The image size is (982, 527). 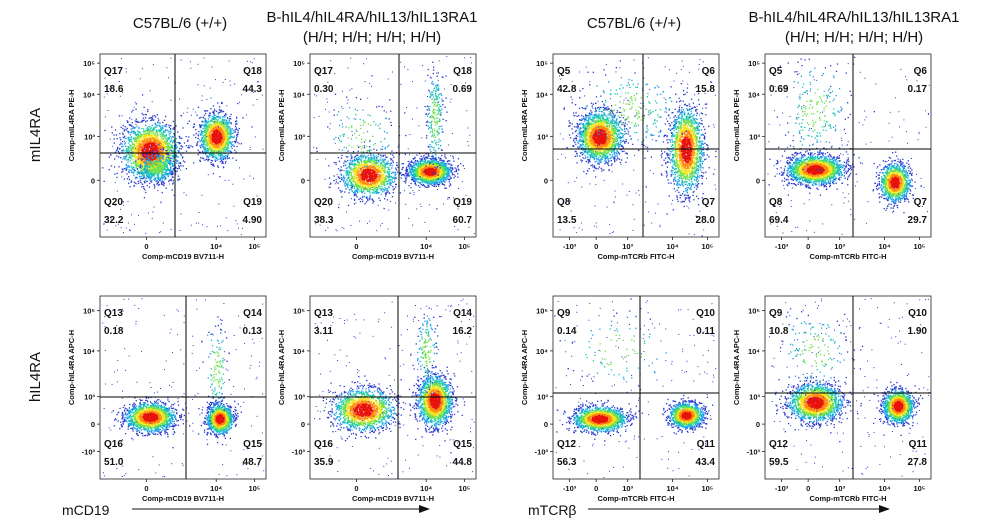 What do you see at coordinates (180, 23) in the screenshot?
I see `column-header-1: C57BL/6 (+/+)` at bounding box center [180, 23].